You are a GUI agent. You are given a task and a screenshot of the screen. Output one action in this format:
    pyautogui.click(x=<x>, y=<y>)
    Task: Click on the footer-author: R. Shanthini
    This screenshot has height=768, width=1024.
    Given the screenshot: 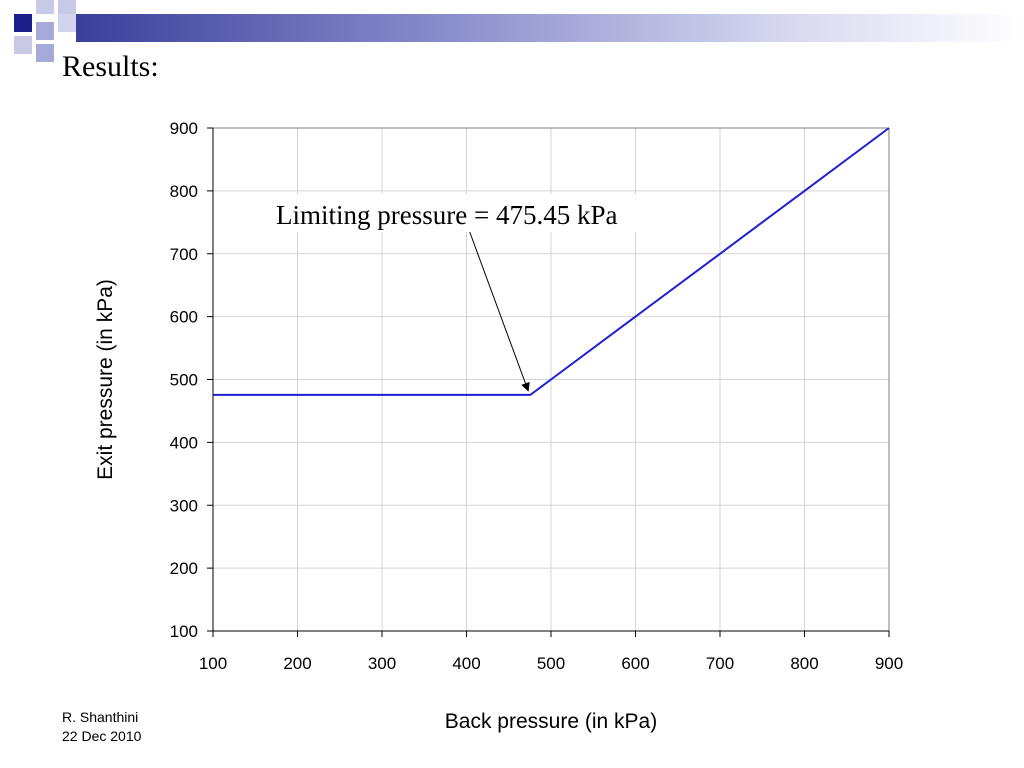 What is the action you would take?
    pyautogui.click(x=100, y=717)
    